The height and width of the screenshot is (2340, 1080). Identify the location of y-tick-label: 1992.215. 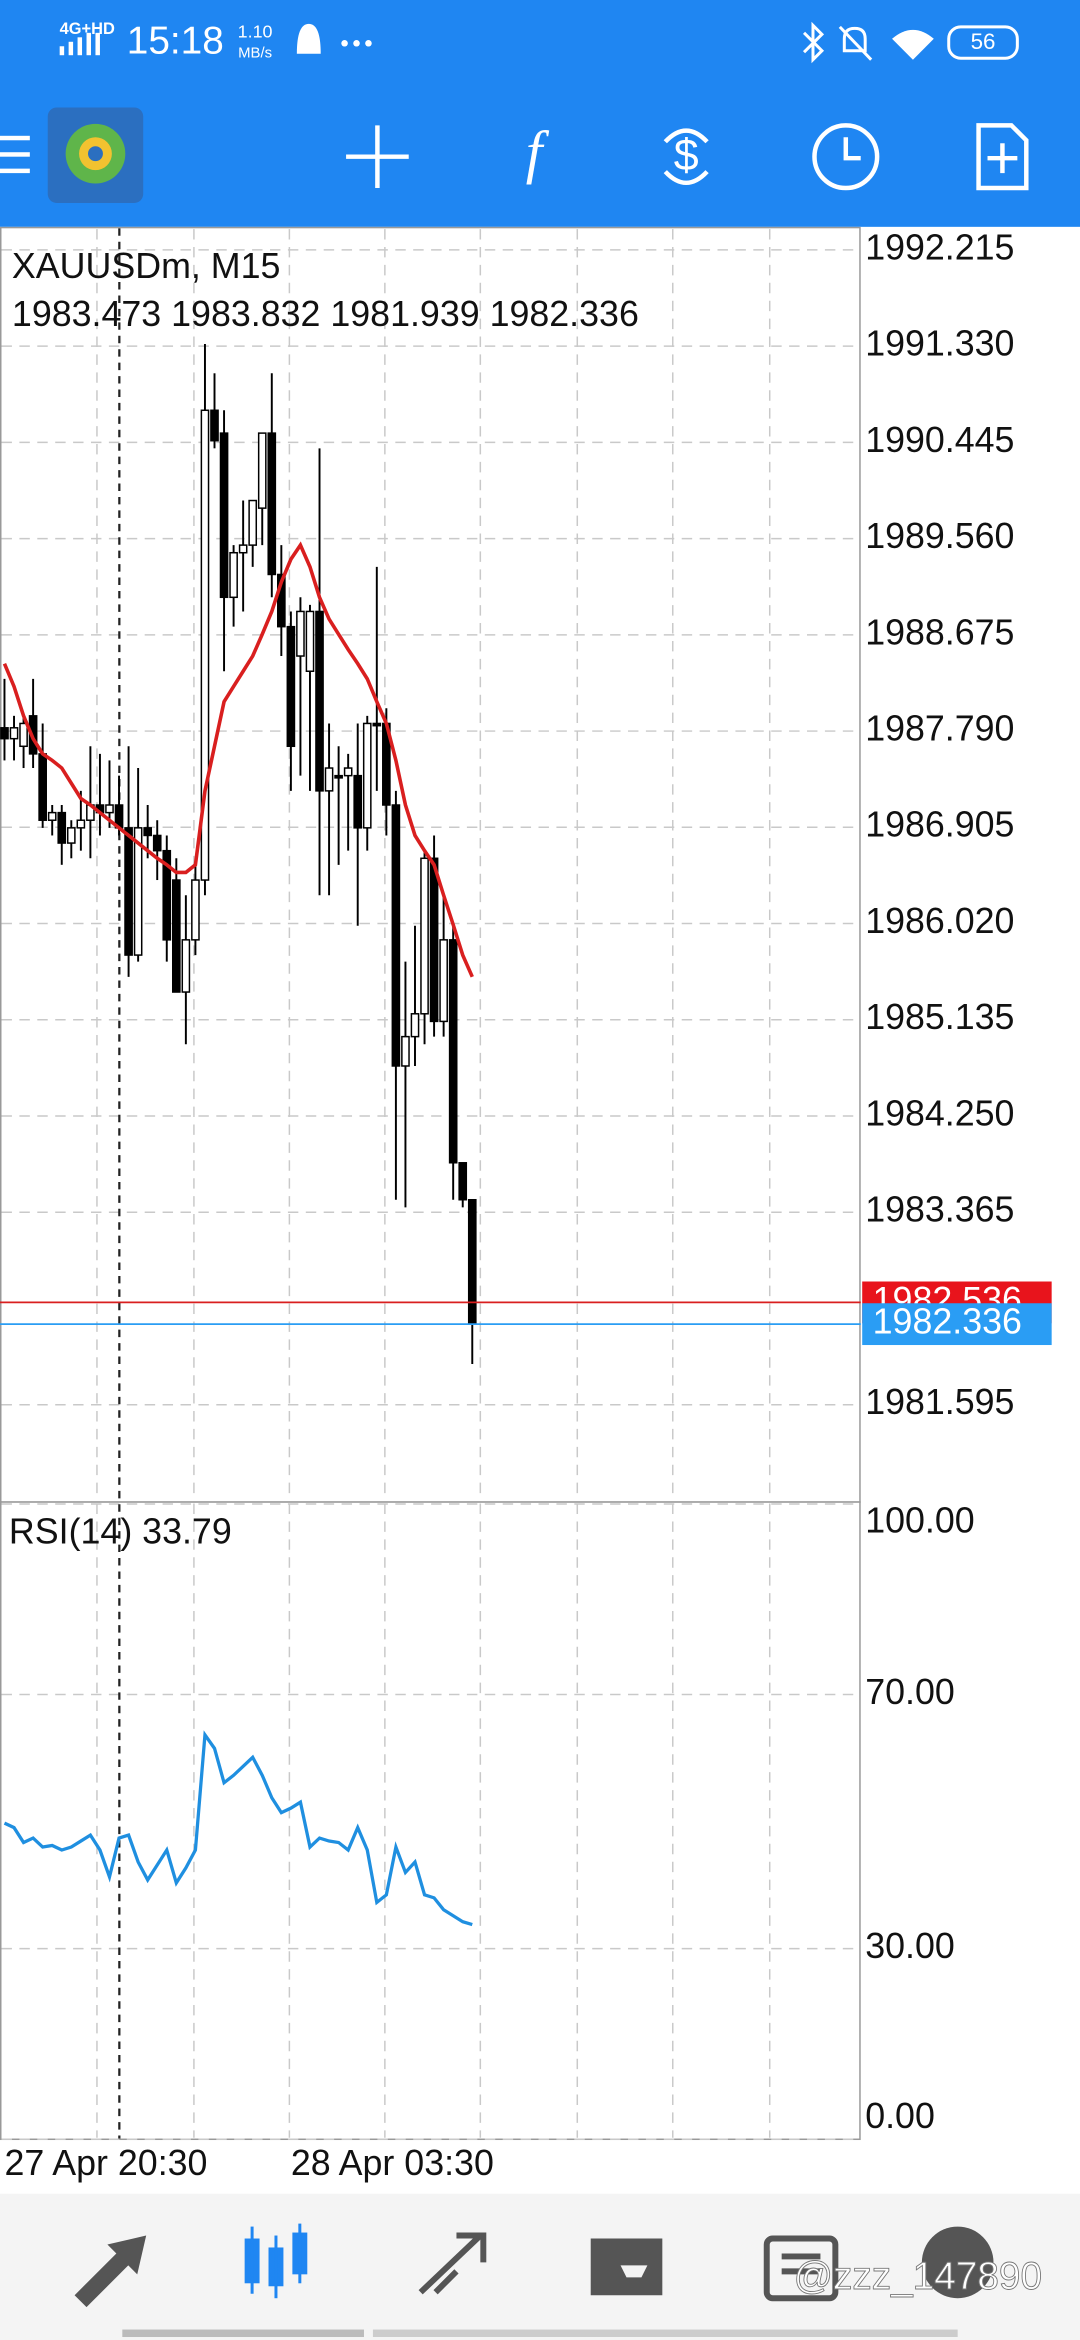
(939, 247).